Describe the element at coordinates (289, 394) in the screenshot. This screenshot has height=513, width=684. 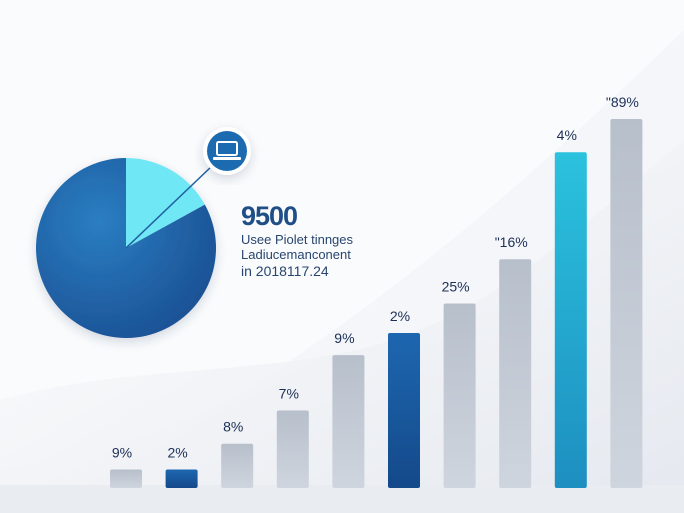
I see `bar-label-4: 7%` at that location.